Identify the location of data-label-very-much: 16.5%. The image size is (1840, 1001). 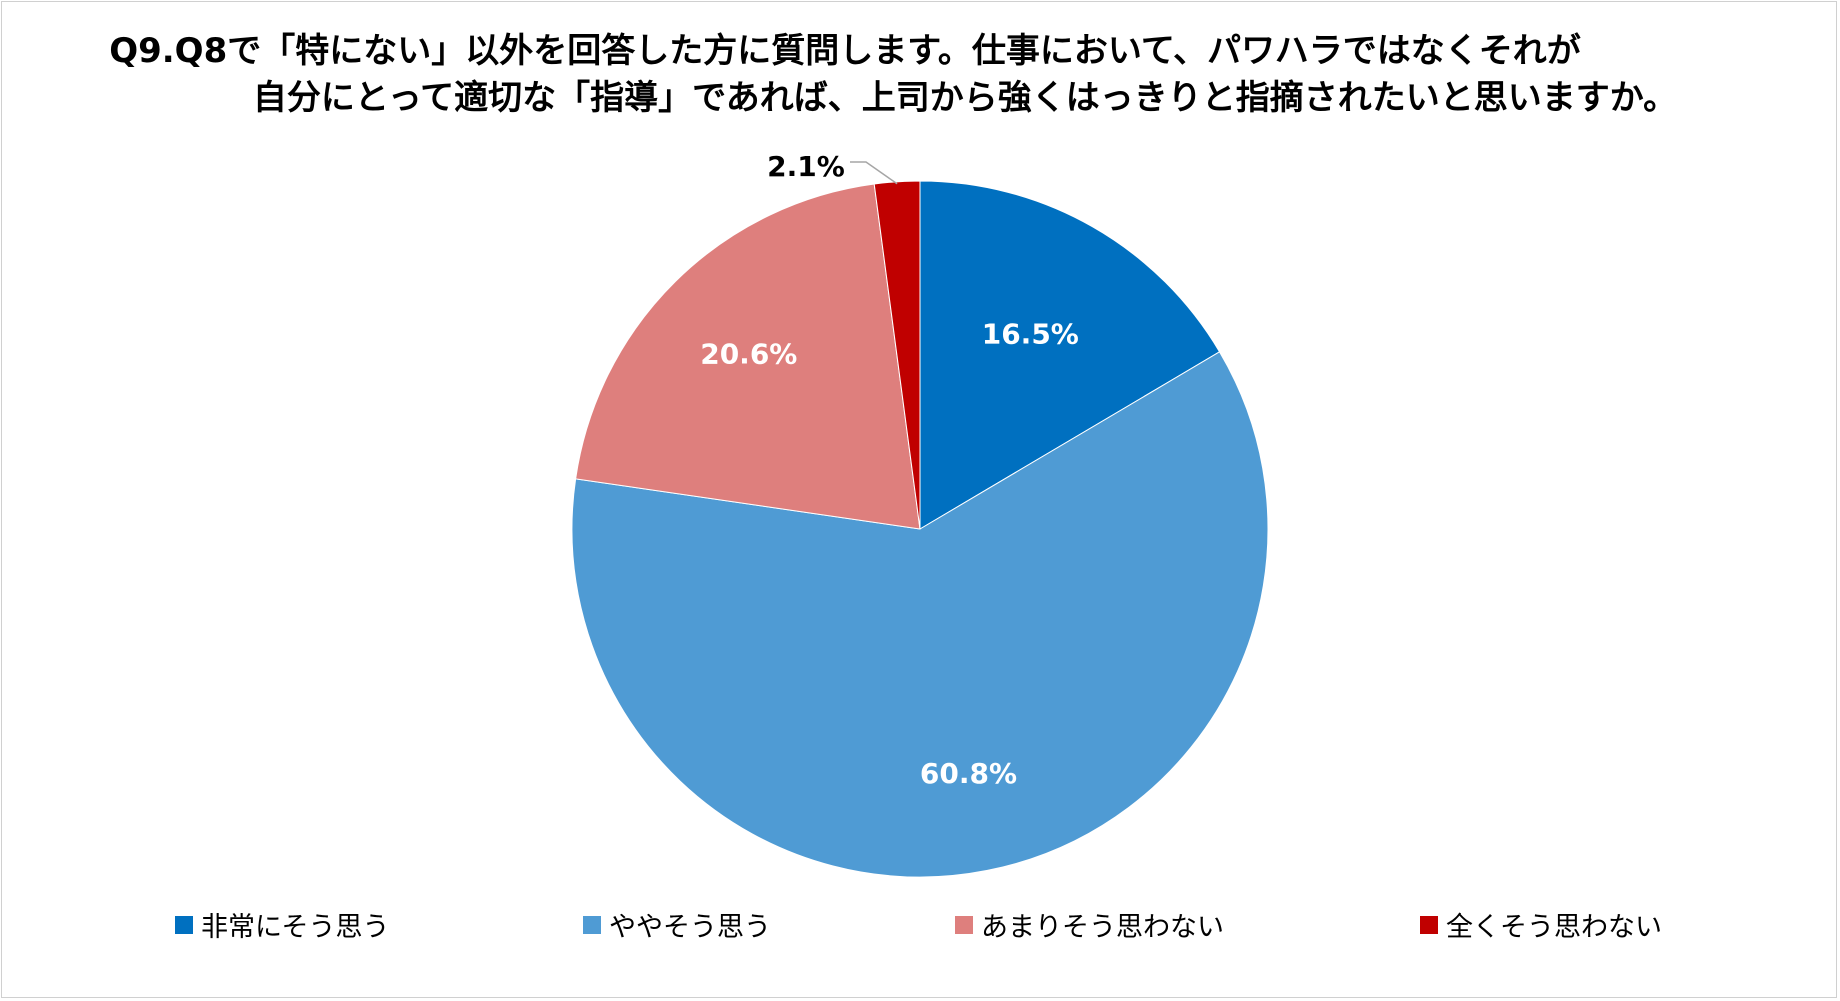
(1030, 334).